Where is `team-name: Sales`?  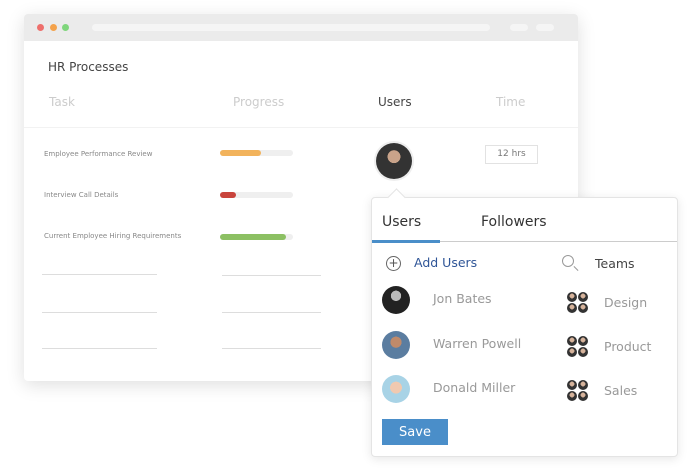
team-name: Sales is located at coordinates (621, 390).